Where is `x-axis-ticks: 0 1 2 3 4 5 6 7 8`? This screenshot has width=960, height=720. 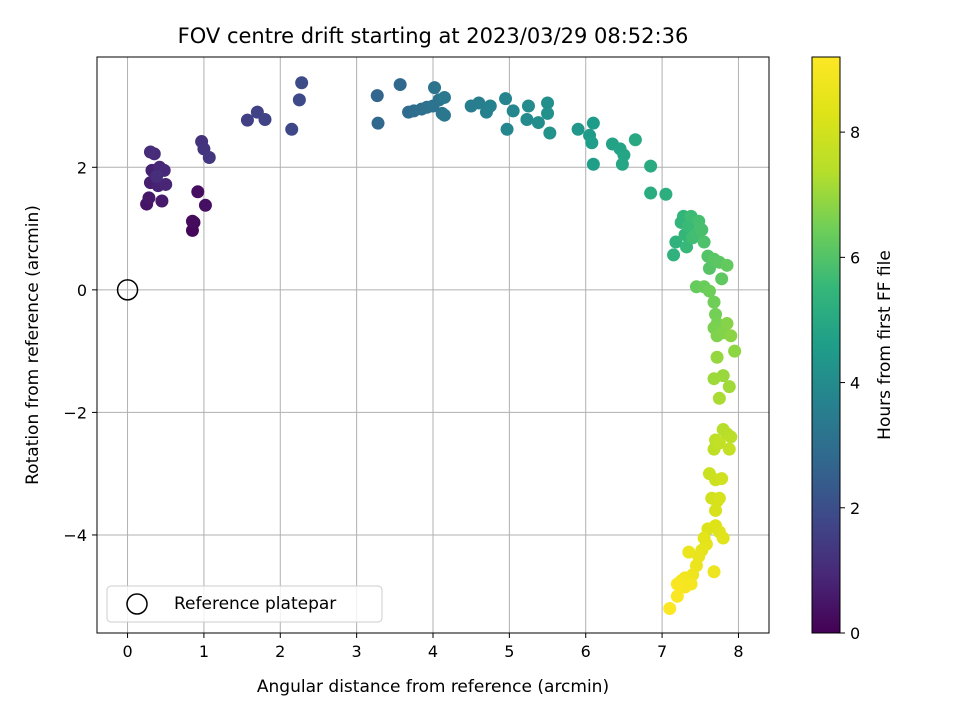
x-axis-ticks: 0 1 2 3 4 5 6 7 8 is located at coordinates (433, 647).